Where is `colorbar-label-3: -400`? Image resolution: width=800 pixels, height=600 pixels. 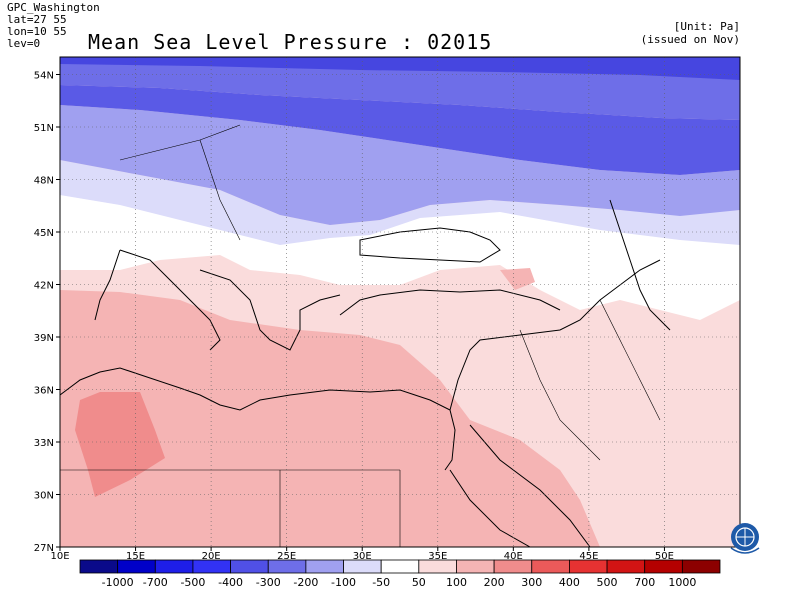
colorbar-label-3: -400 is located at coordinates (230, 582).